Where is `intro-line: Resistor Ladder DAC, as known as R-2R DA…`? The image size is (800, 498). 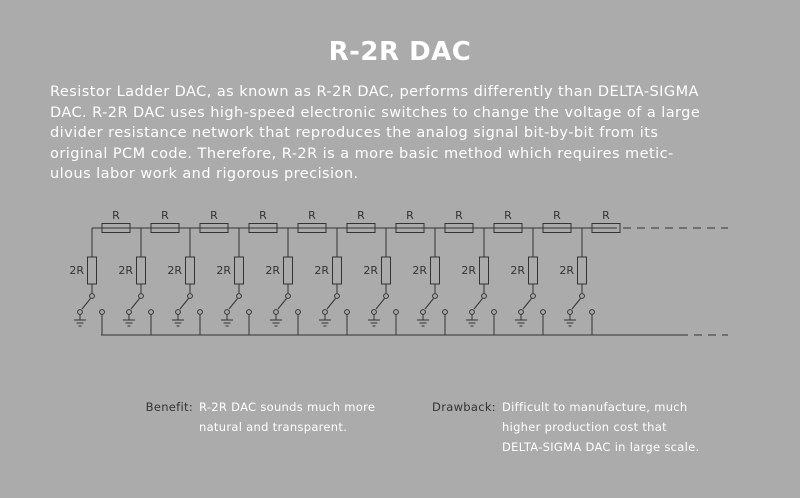
intro-line: Resistor Ladder DAC, as known as R-2R DA… is located at coordinates (374, 92).